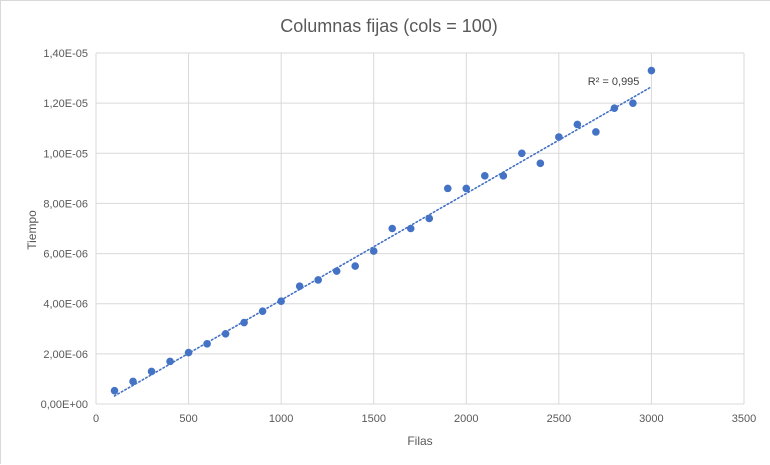  I want to click on x-tick-label: 2000, so click(466, 419).